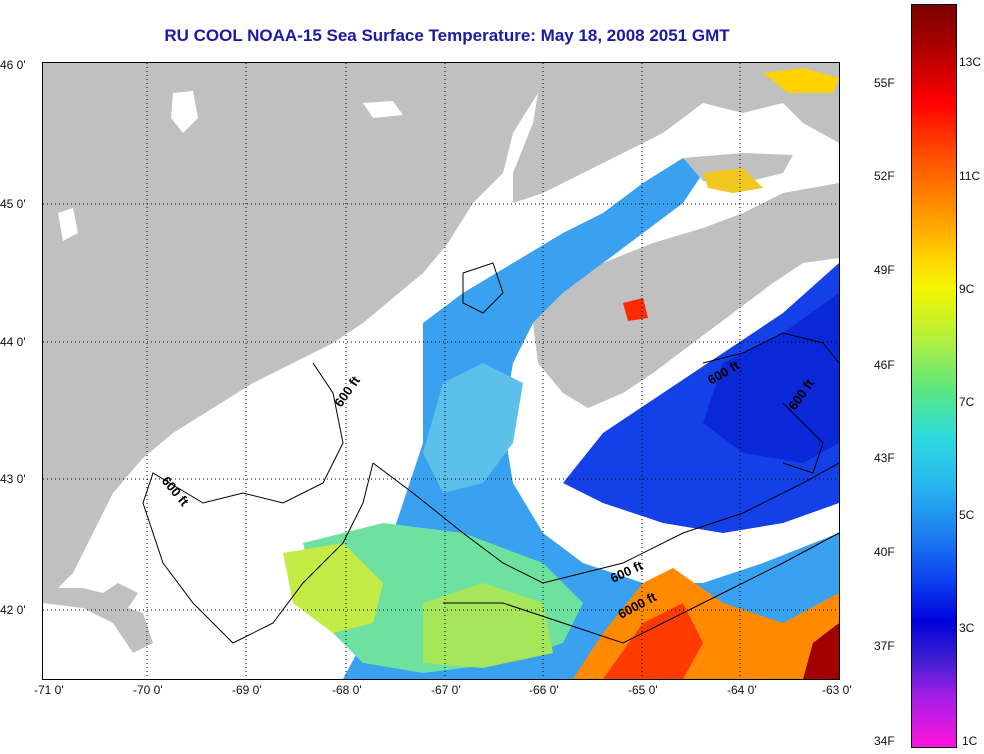 The width and height of the screenshot is (984, 754). Describe the element at coordinates (837, 690) in the screenshot. I see `lon-label-63: -63 0'` at that location.